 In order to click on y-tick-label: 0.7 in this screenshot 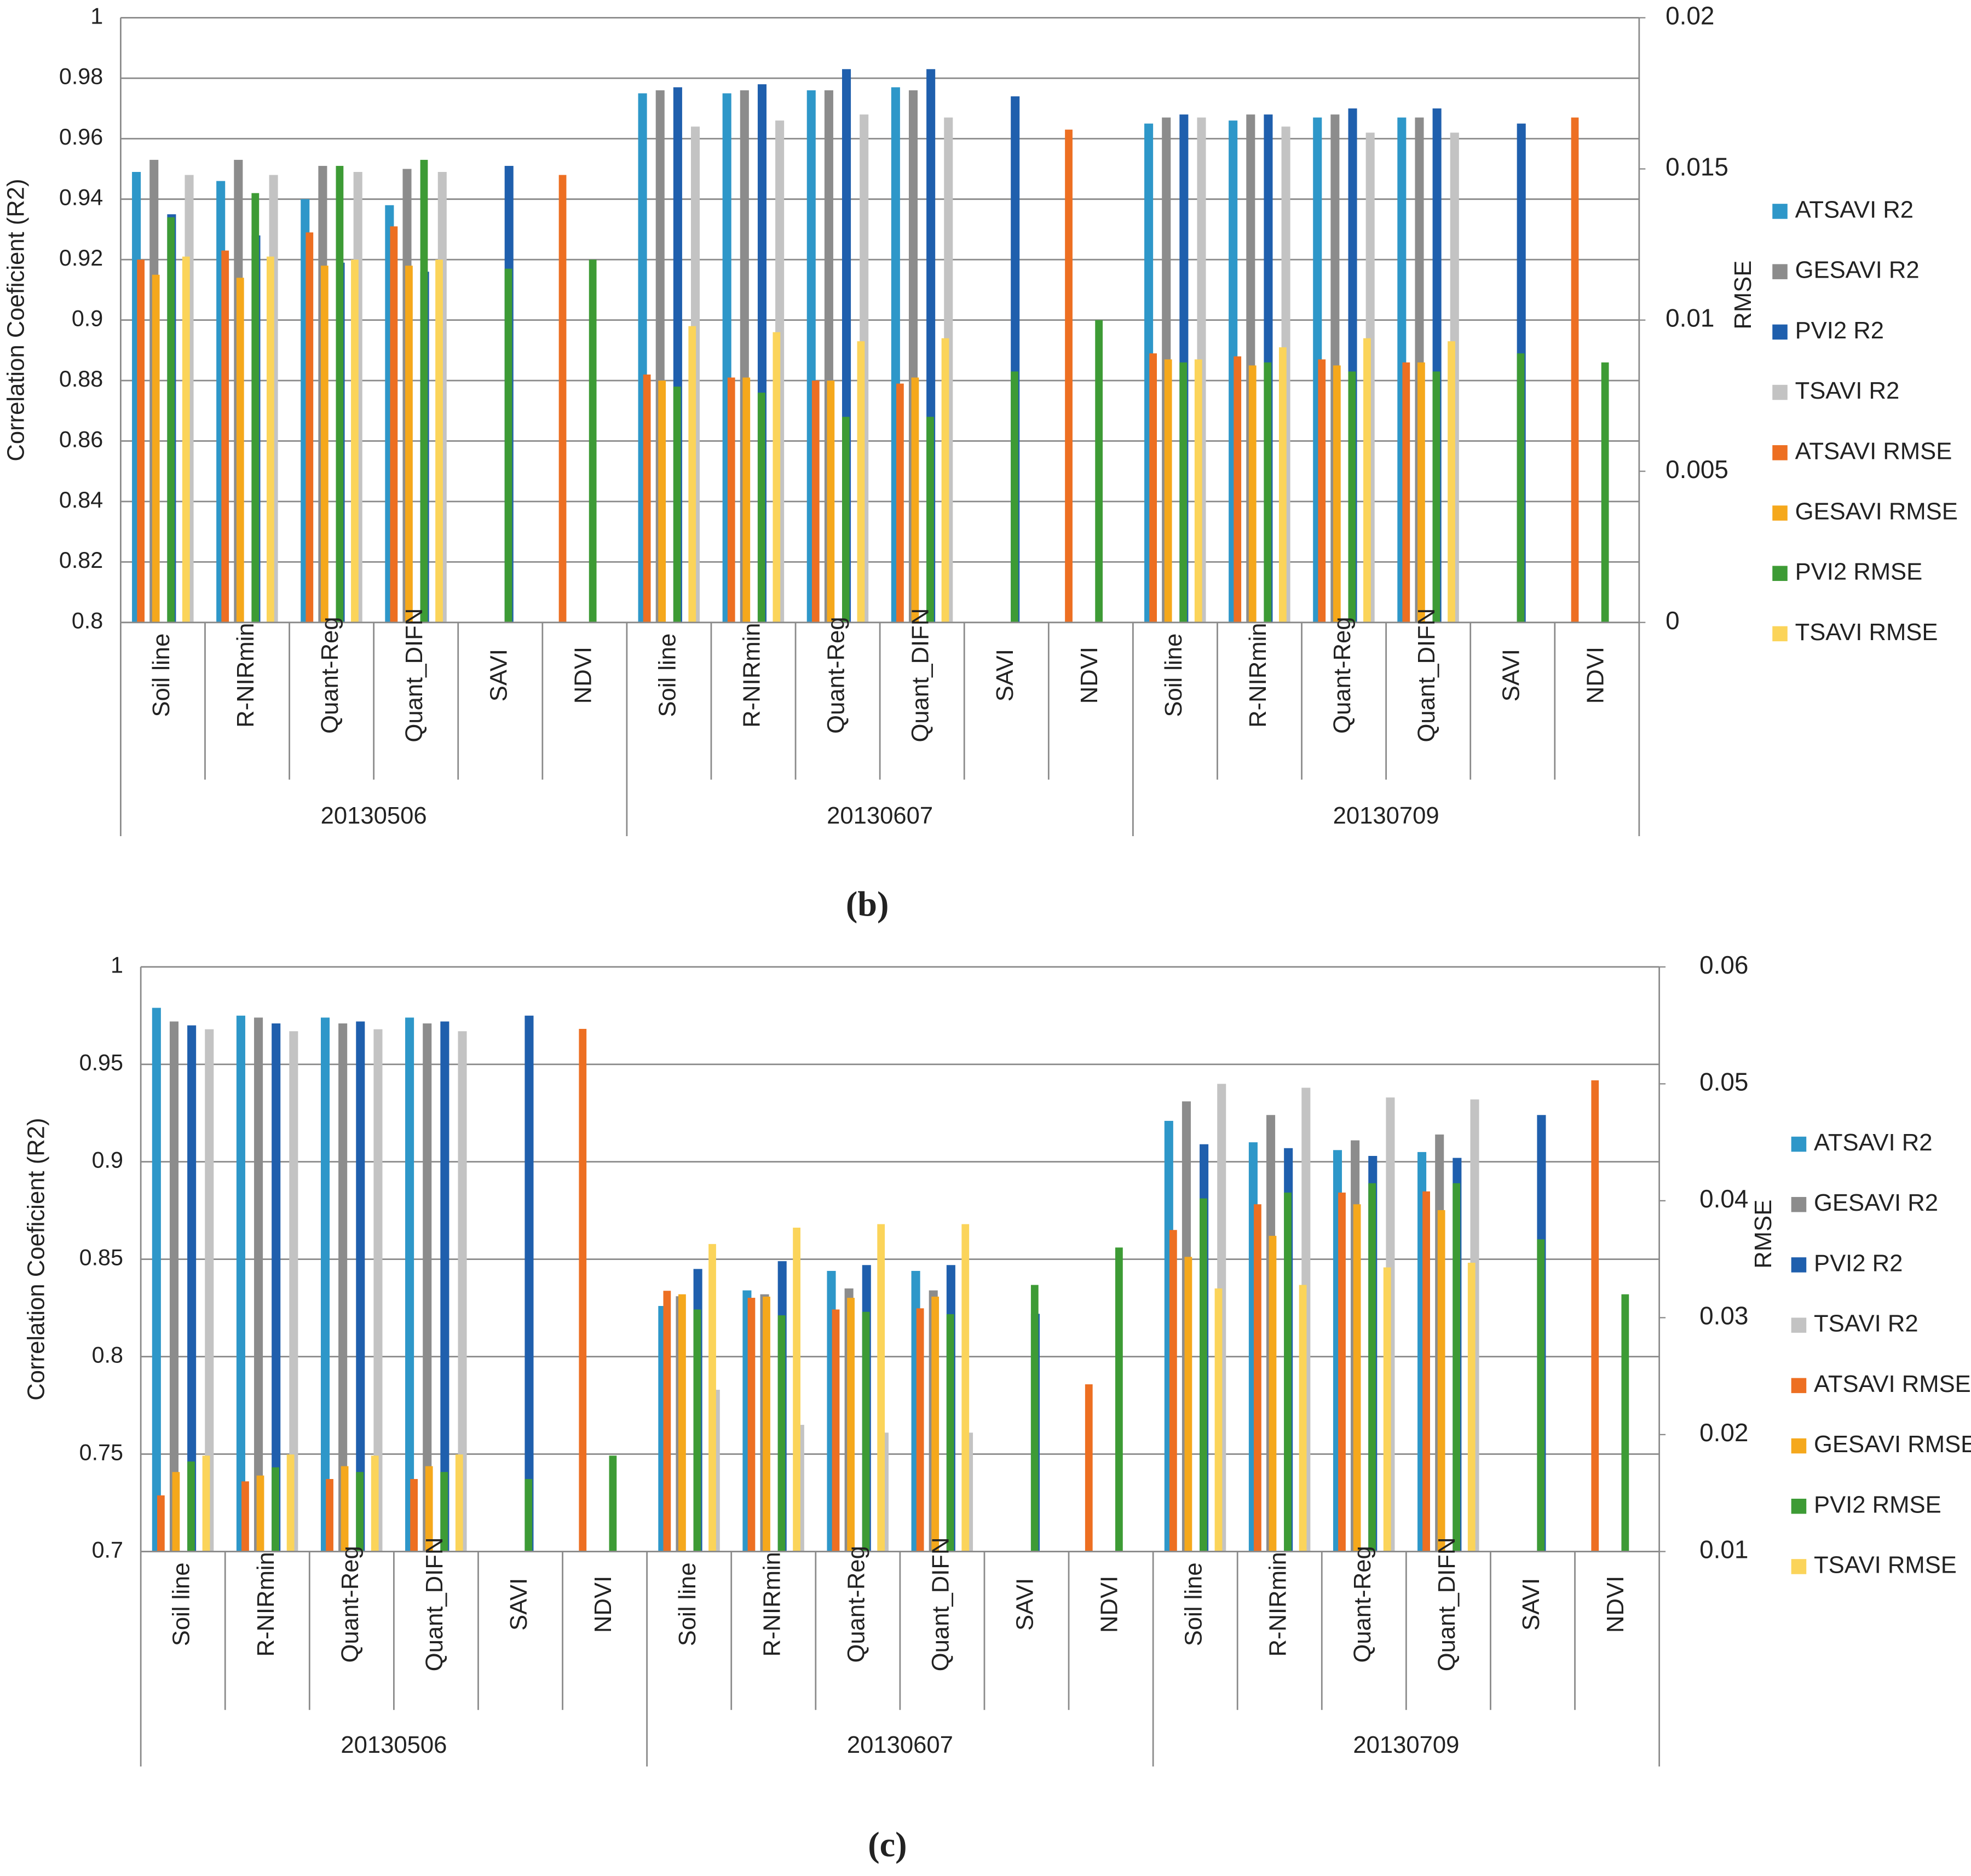, I will do `click(107, 1549)`.